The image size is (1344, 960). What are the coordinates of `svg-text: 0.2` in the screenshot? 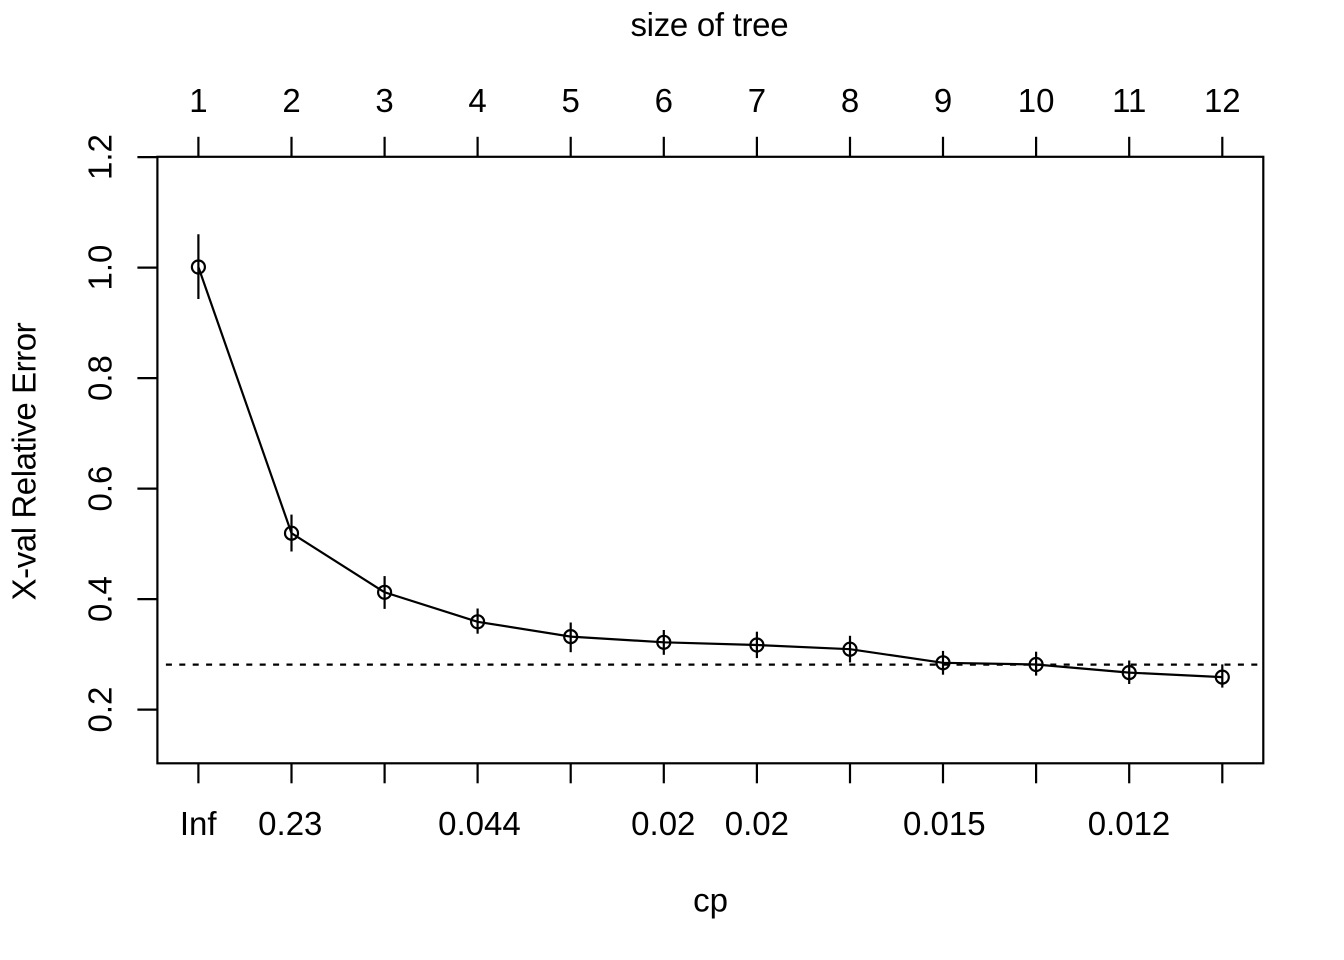 It's located at (99, 710).